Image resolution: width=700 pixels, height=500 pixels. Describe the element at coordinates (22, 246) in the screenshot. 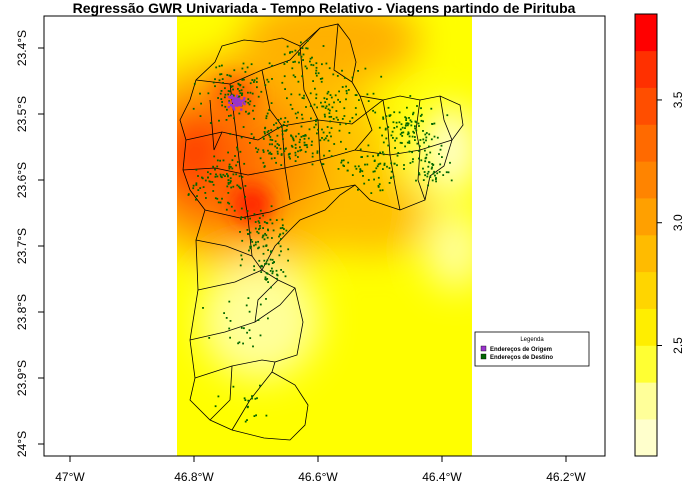

I see `y-tick-label: 23.7°S` at that location.